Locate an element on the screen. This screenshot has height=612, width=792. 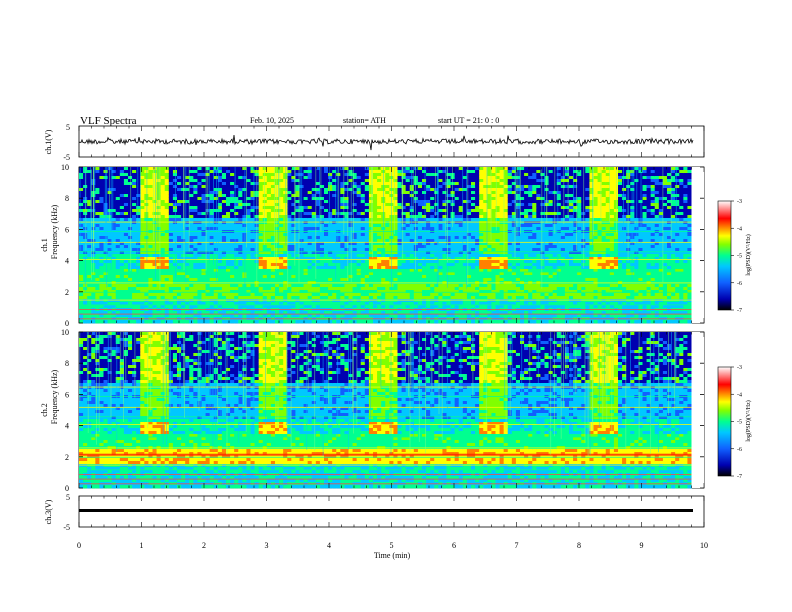
ch1-channel-label: ch.1 is located at coordinates (44, 245).